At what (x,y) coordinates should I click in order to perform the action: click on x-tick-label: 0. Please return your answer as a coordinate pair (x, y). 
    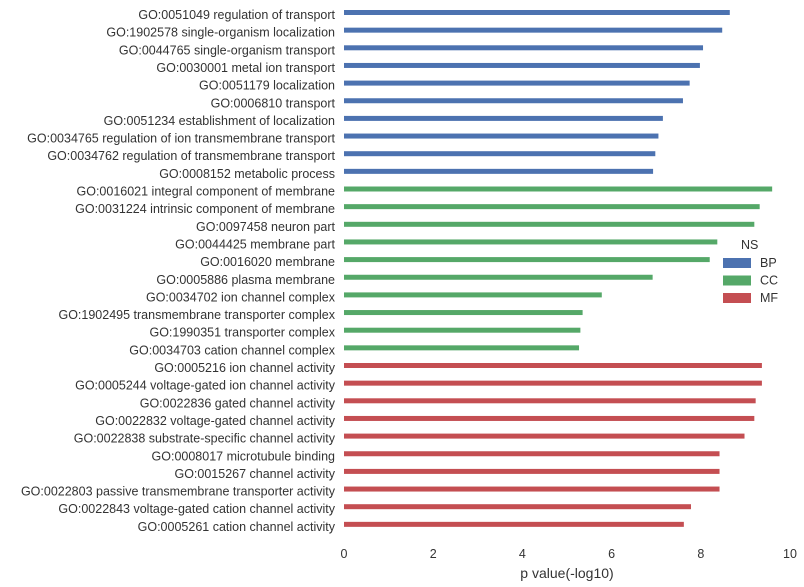
    Looking at the image, I should click on (344, 554).